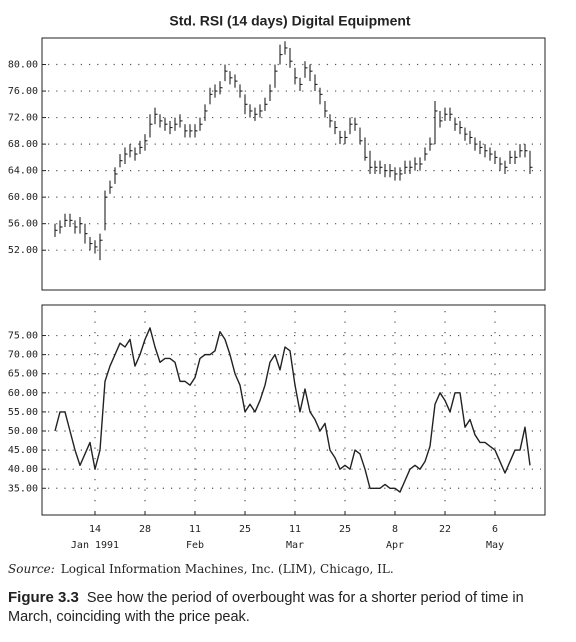  Describe the element at coordinates (23, 171) in the screenshot. I see `y-tick-label: 64.00` at that location.